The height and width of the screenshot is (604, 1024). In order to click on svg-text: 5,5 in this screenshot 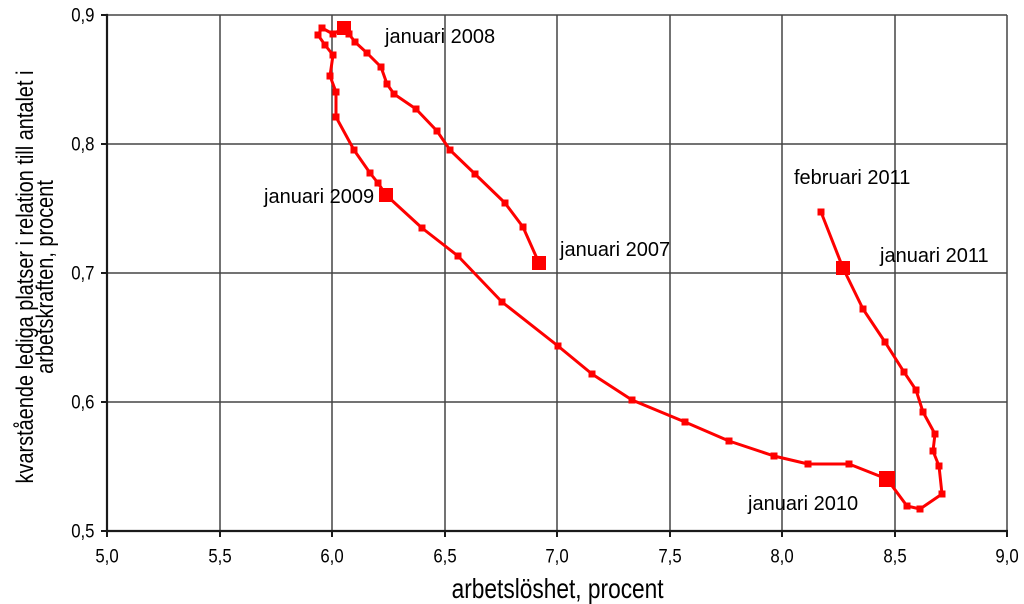, I will do `click(219, 555)`.